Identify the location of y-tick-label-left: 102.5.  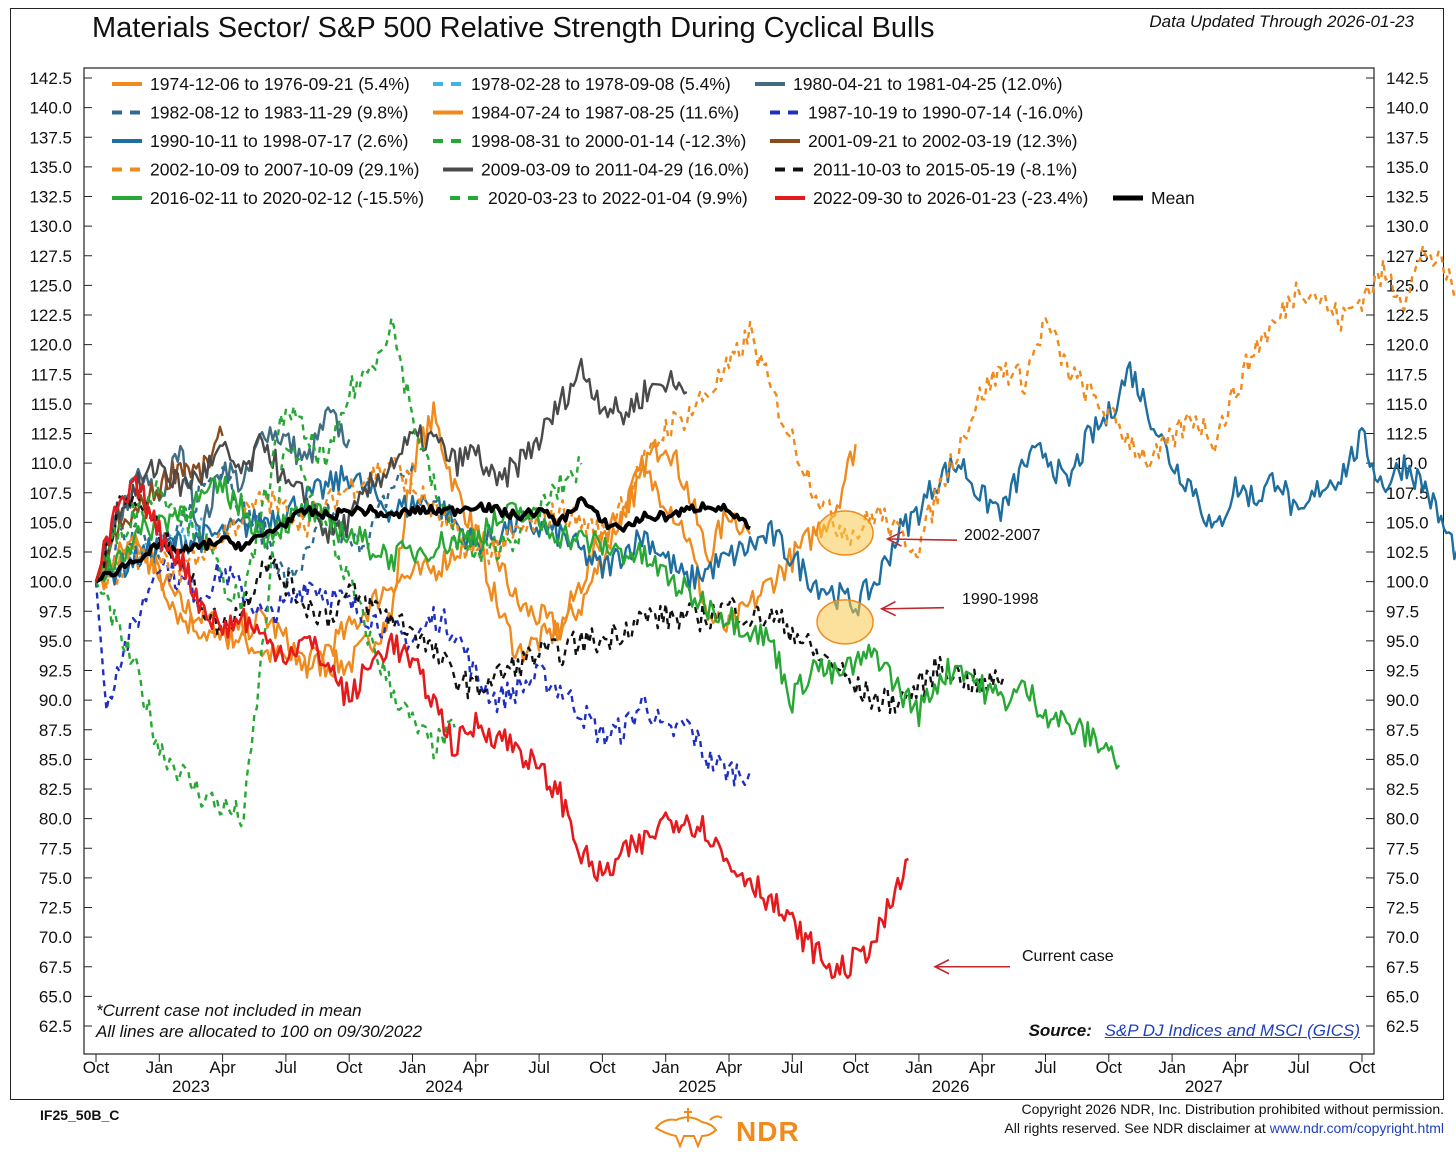
(50, 552).